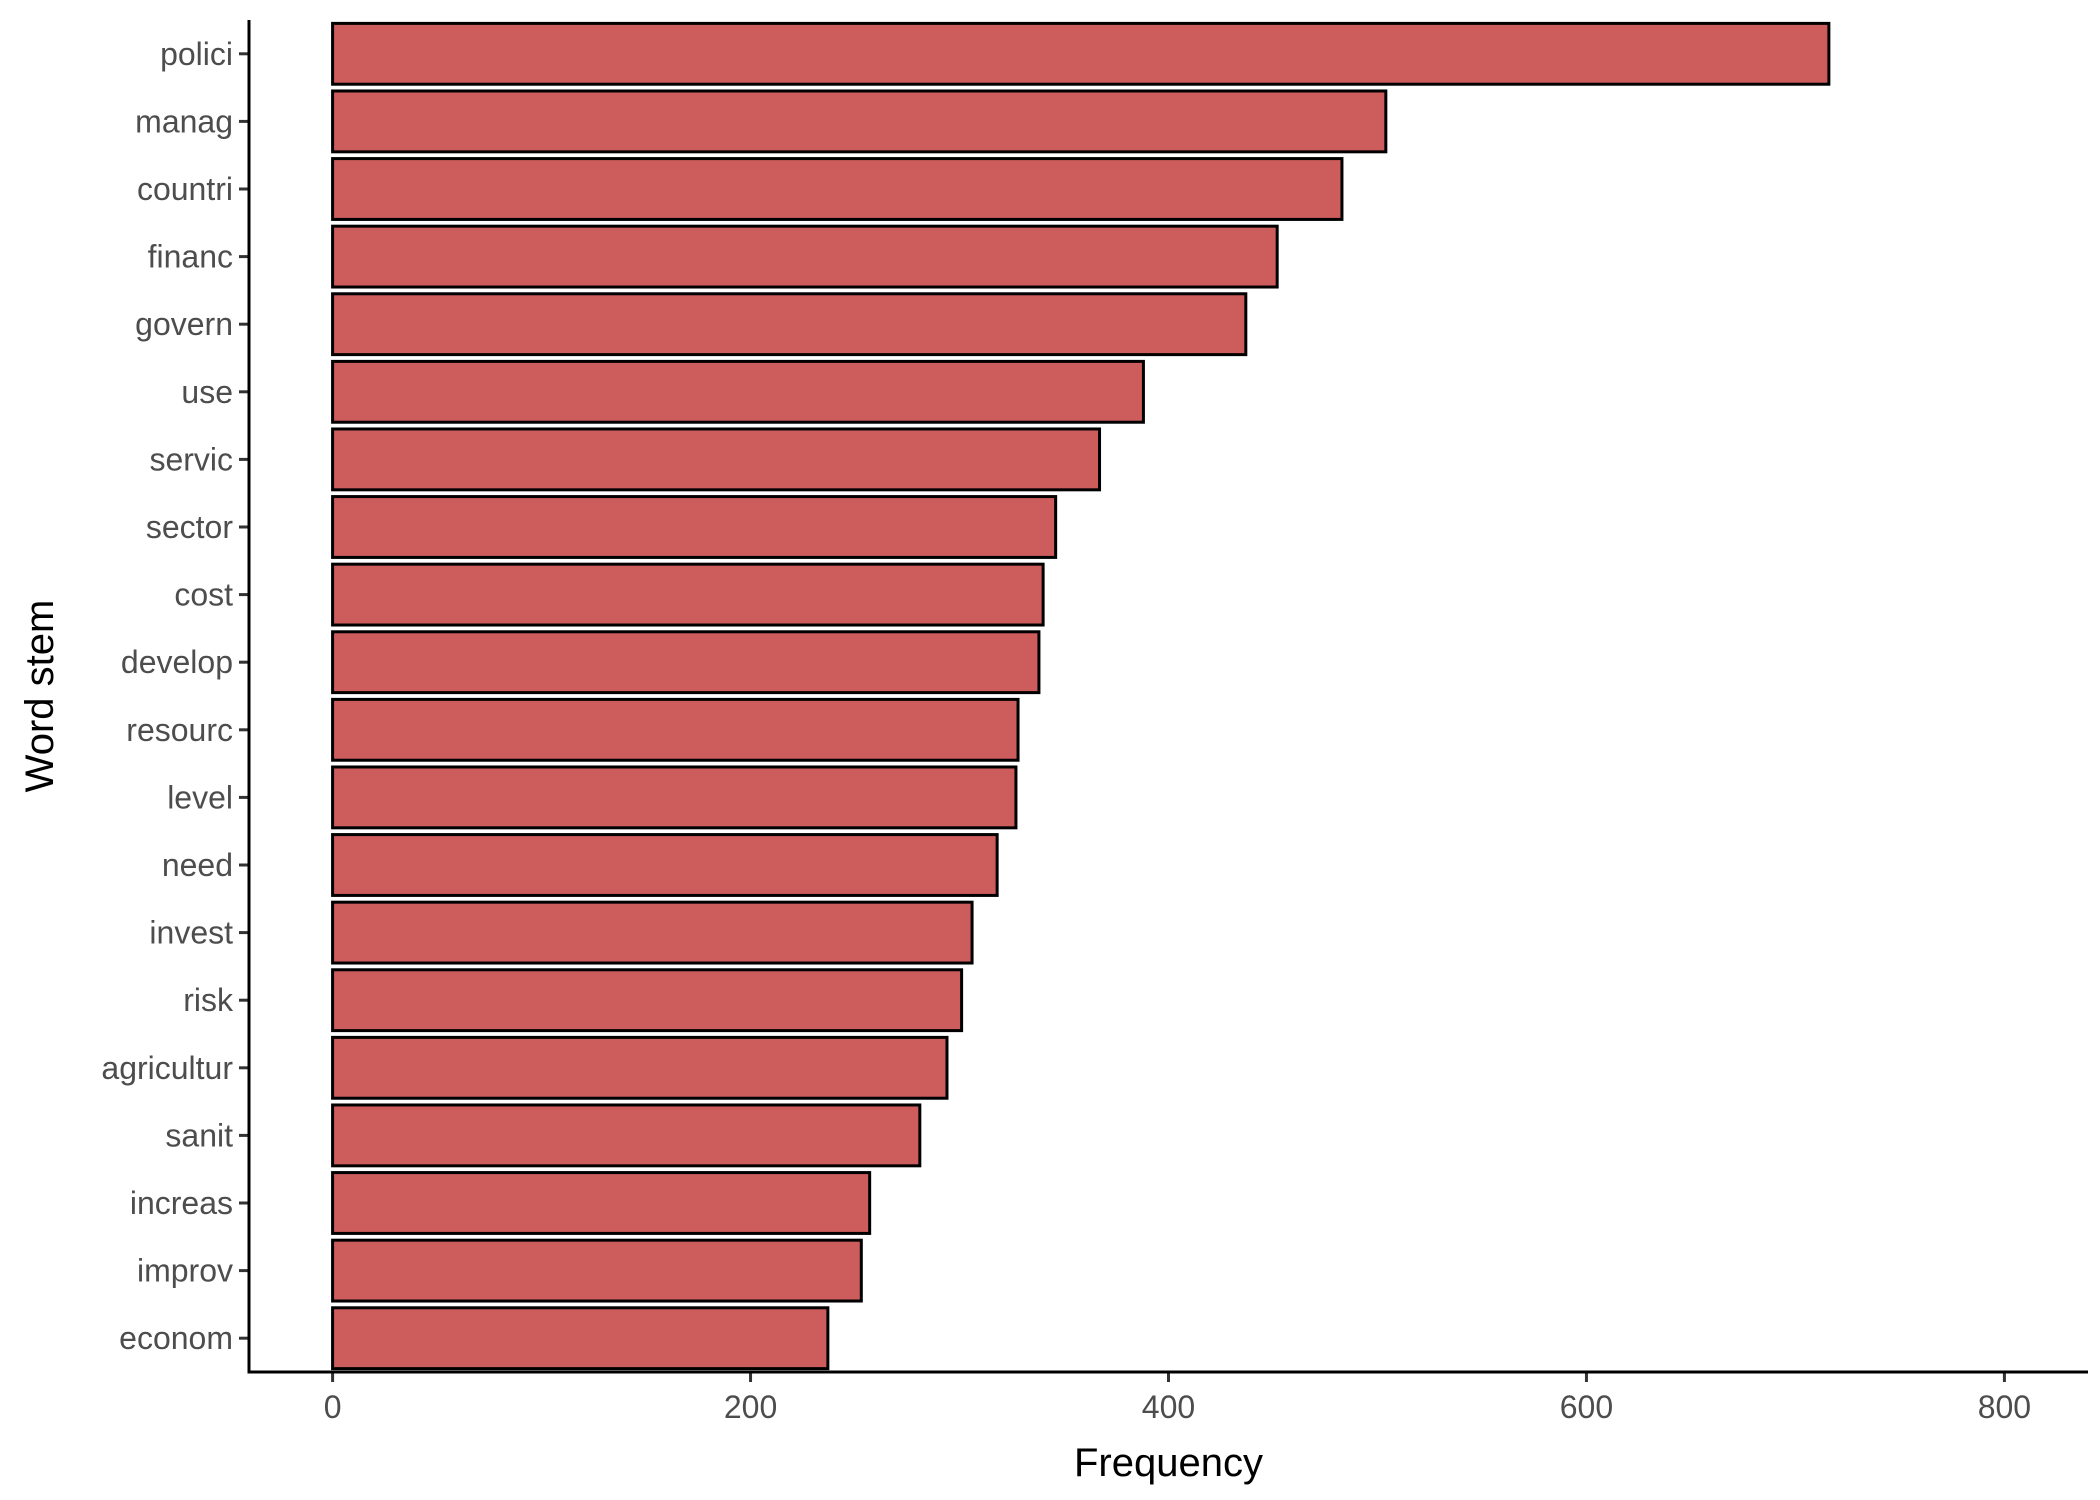 The height and width of the screenshot is (1500, 2100). I want to click on y-tick-label: financ, so click(190, 257).